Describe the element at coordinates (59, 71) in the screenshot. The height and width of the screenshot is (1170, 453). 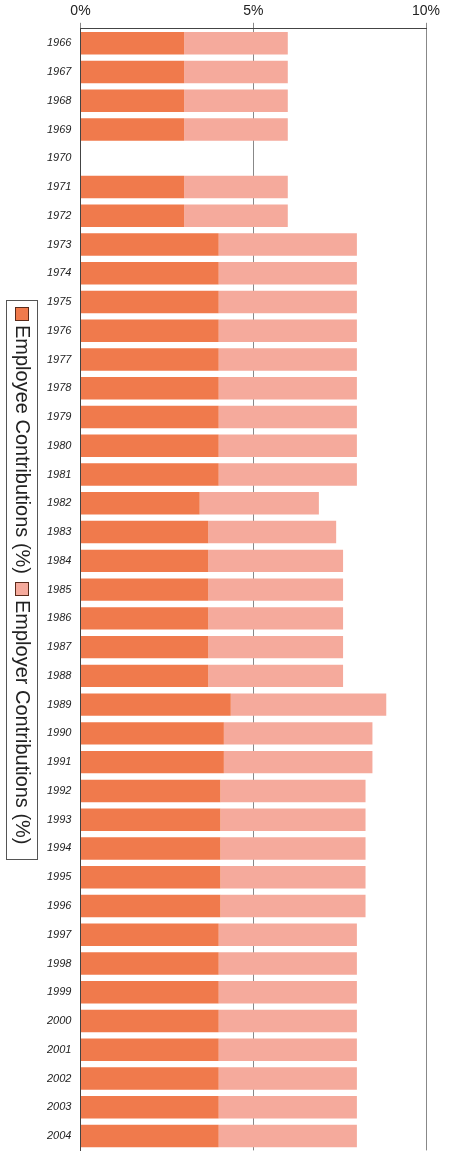
I see `y-tick-label: 1967` at that location.